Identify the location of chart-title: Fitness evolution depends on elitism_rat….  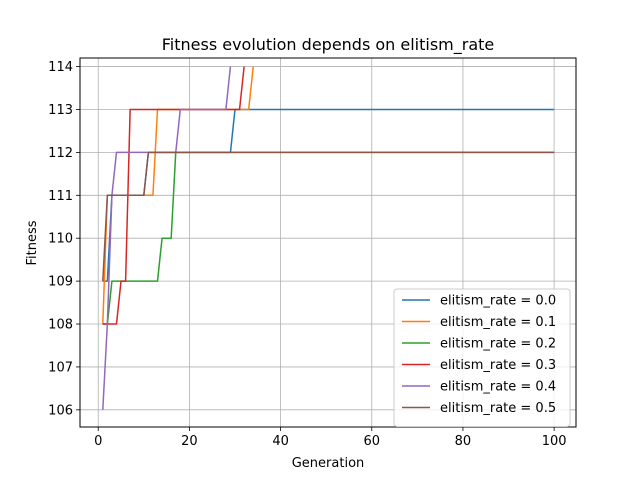
(328, 45).